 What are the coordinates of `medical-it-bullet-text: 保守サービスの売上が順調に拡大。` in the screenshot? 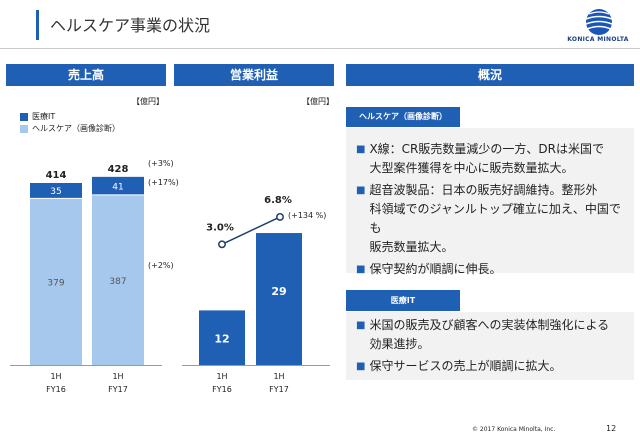 It's located at (465, 366).